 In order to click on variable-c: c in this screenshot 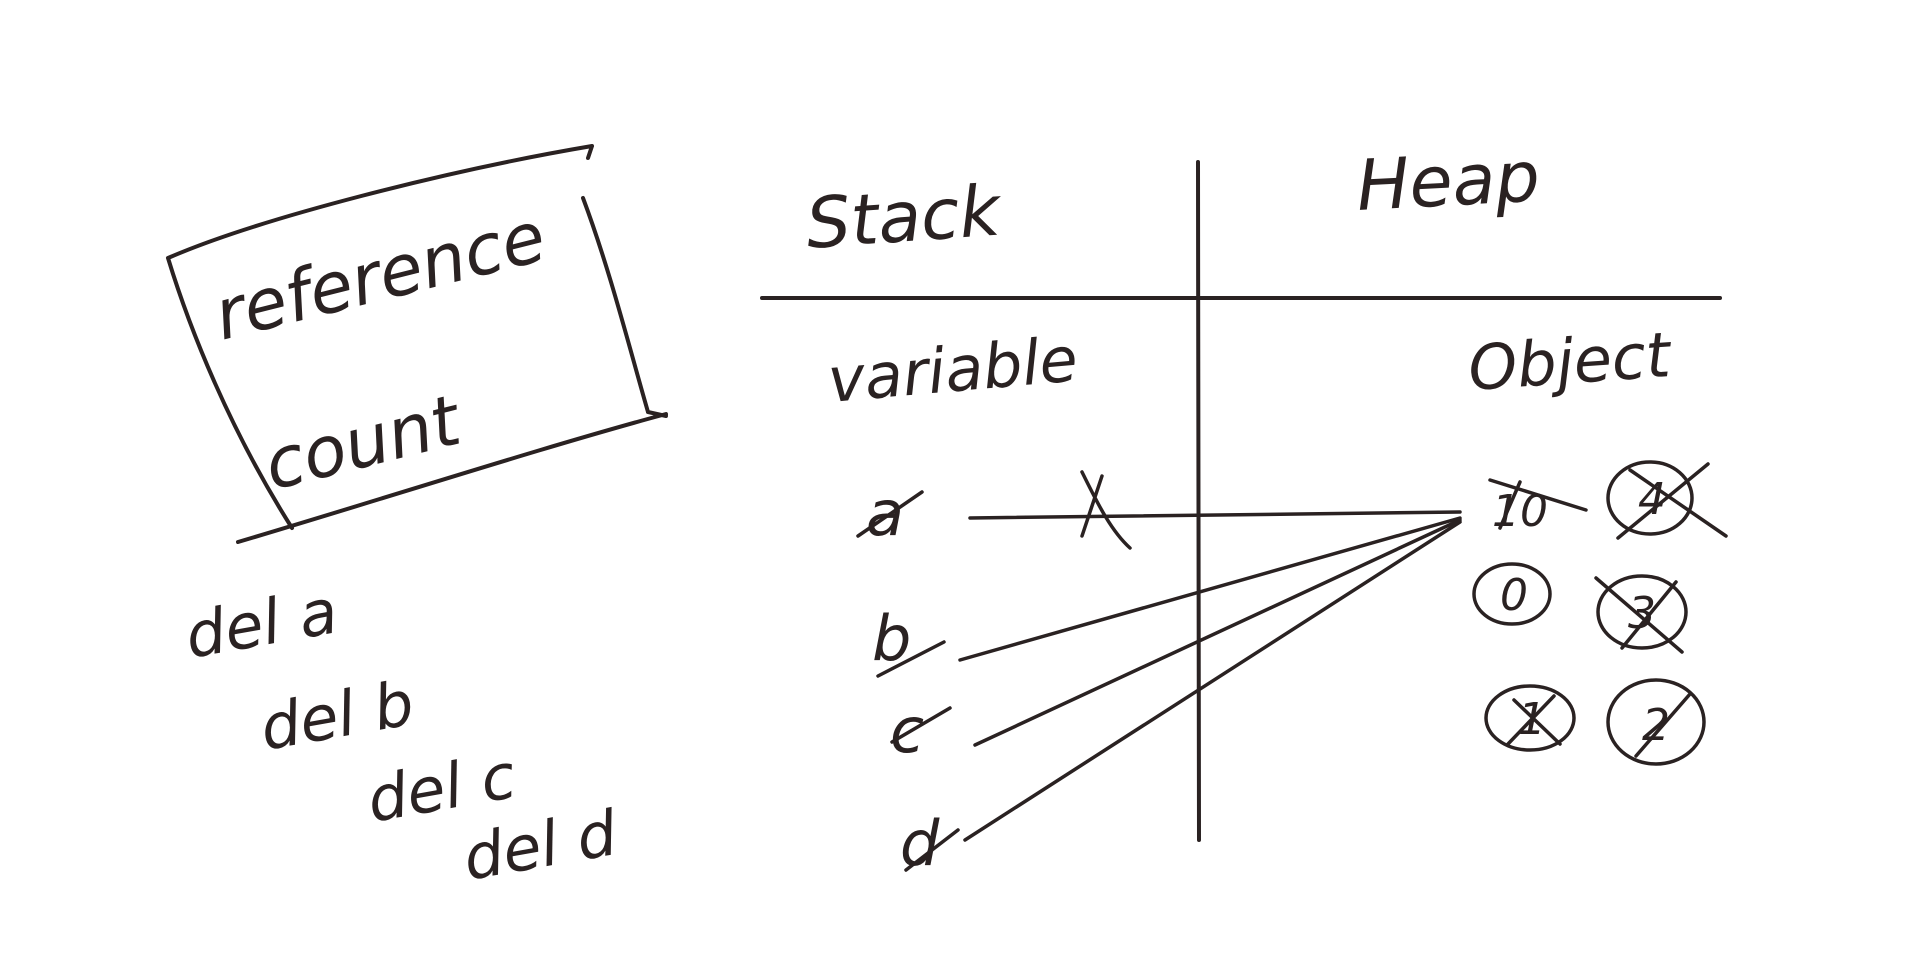, I will do `click(920, 730)`.